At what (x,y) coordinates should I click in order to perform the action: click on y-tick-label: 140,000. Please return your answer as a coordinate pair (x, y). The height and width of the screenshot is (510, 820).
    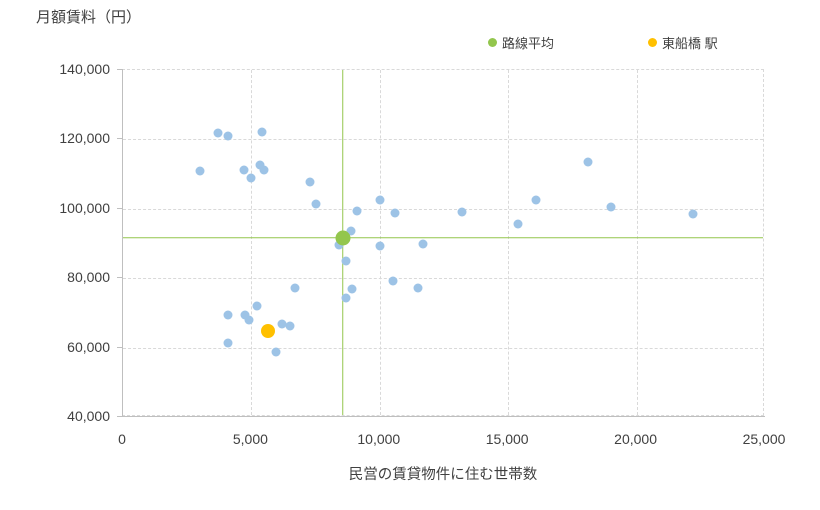
    Looking at the image, I should click on (84, 69).